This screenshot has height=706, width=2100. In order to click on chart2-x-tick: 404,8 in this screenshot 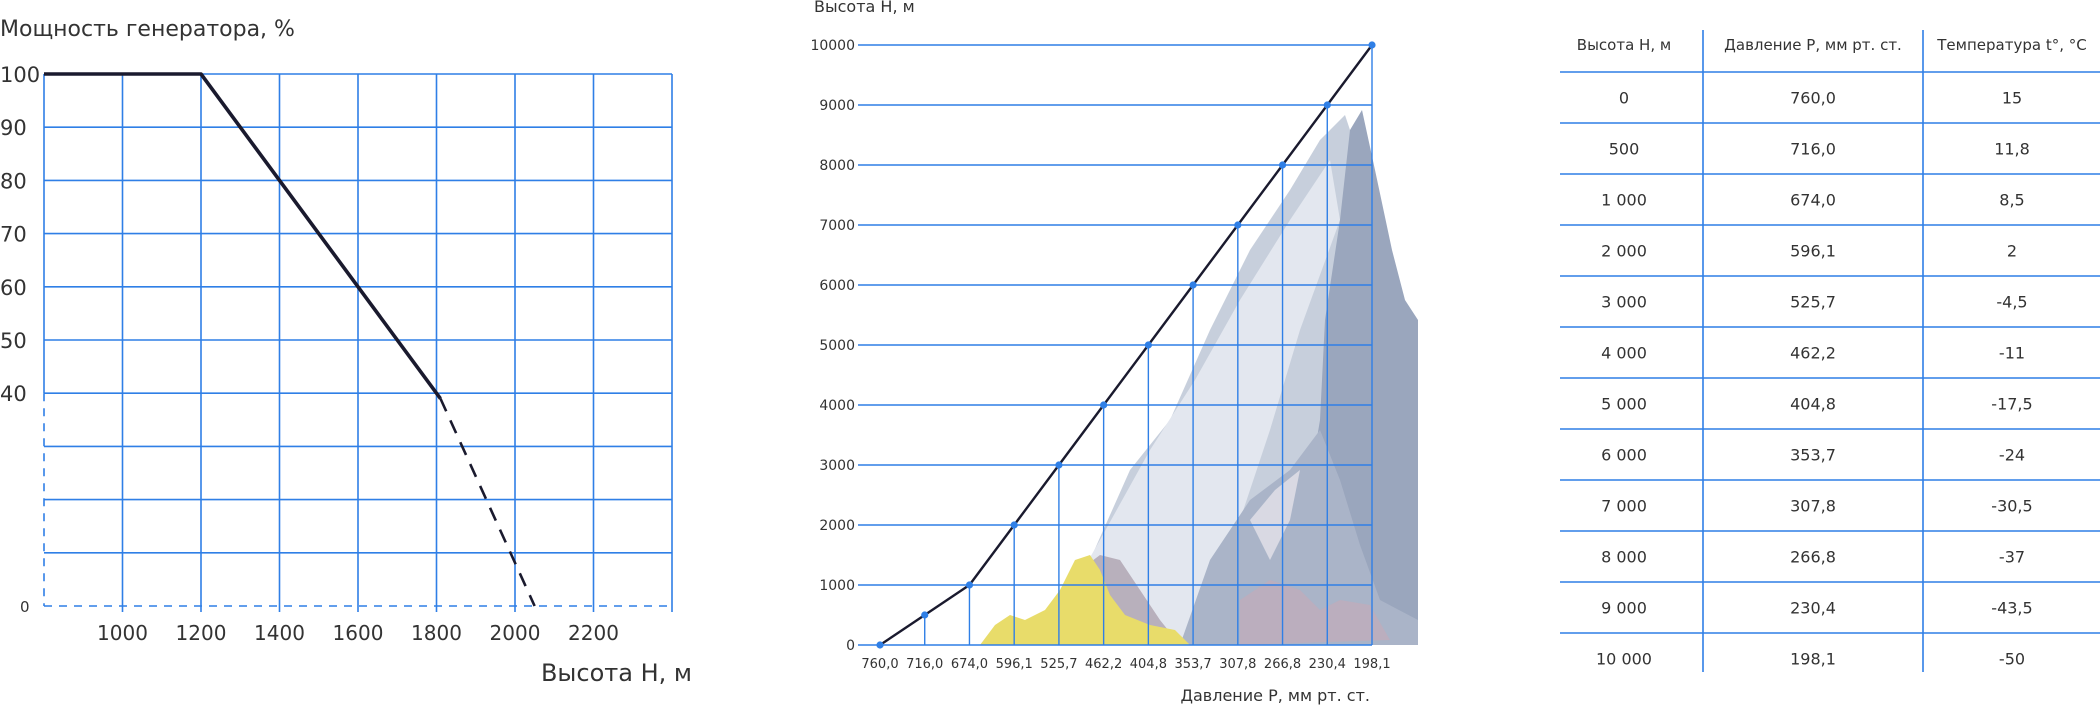, I will do `click(1148, 664)`.